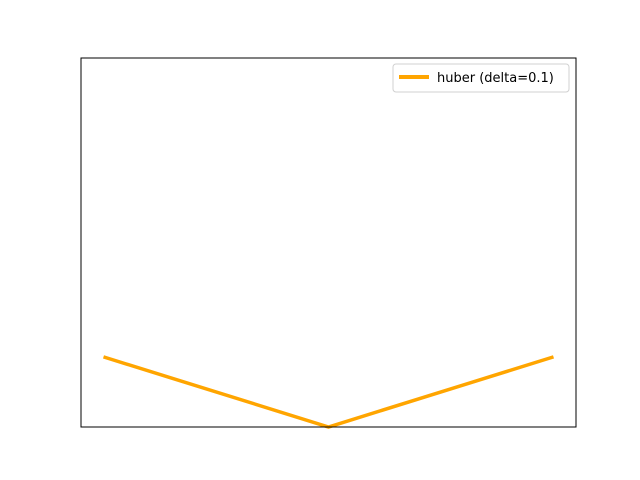  Describe the element at coordinates (495, 78) in the screenshot. I see `legend-label-huber: huber (delta=0.1)` at that location.